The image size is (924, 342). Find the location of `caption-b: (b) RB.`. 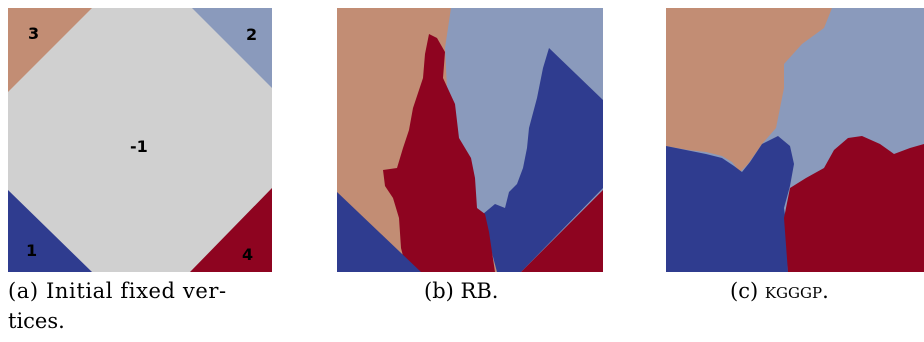

caption-b: (b) RB. is located at coordinates (461, 291).